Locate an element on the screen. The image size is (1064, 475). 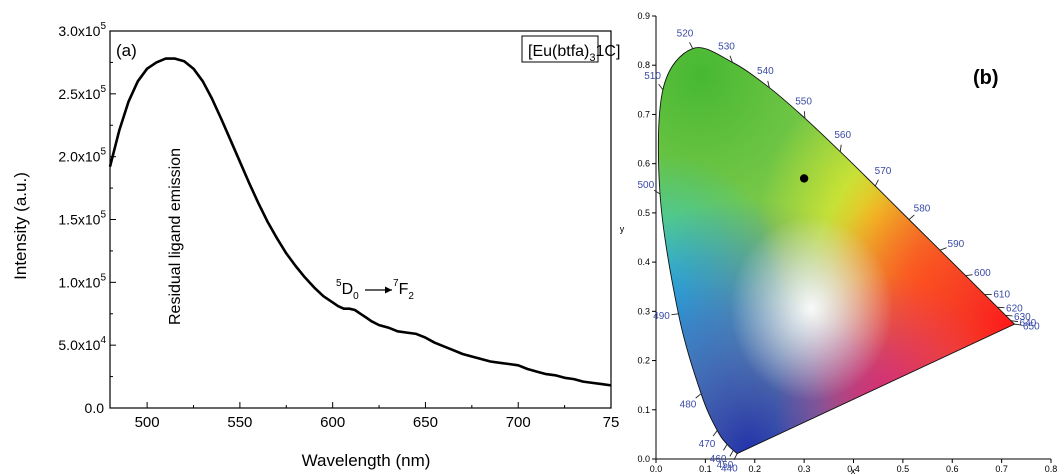
x-tick-label-a: 600 is located at coordinates (332, 422).